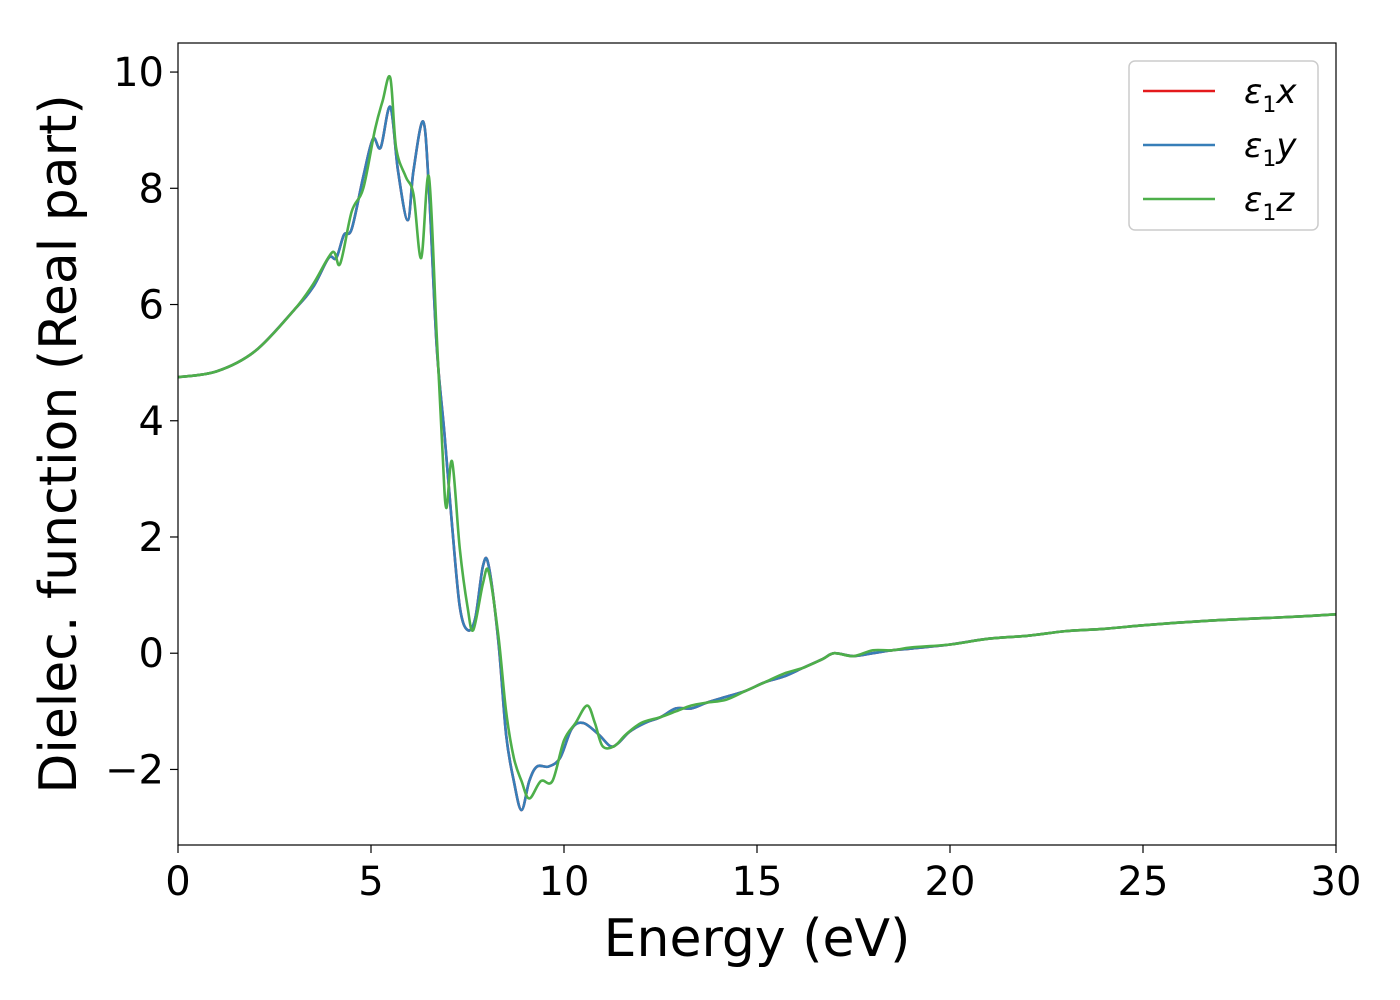  What do you see at coordinates (177, 882) in the screenshot?
I see `x-tick-label: 0` at bounding box center [177, 882].